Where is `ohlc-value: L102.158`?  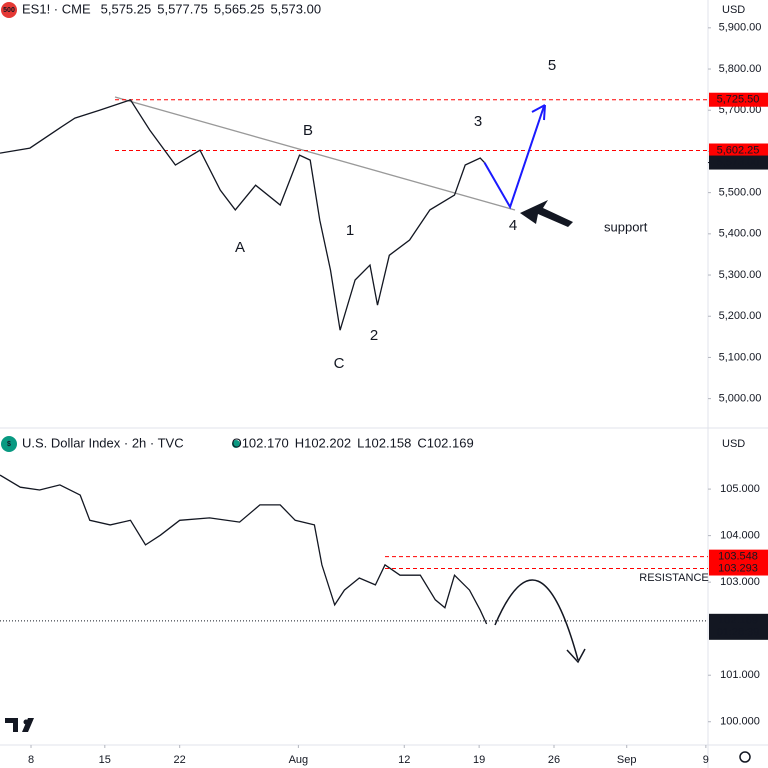 ohlc-value: L102.158 is located at coordinates (384, 442).